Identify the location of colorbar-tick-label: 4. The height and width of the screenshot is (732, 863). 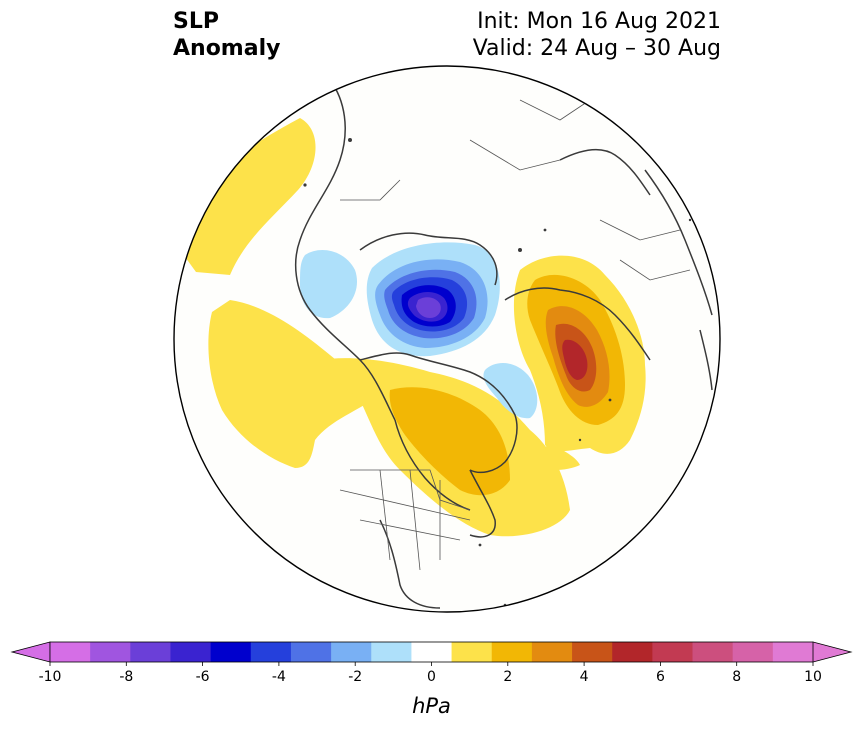
(584, 677).